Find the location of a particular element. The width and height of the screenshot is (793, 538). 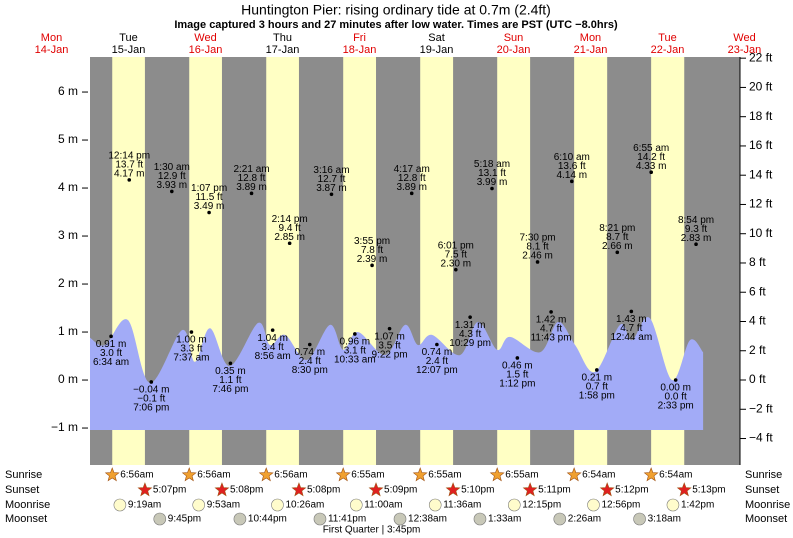

extreme-time: 6:55 am is located at coordinates (651, 148).